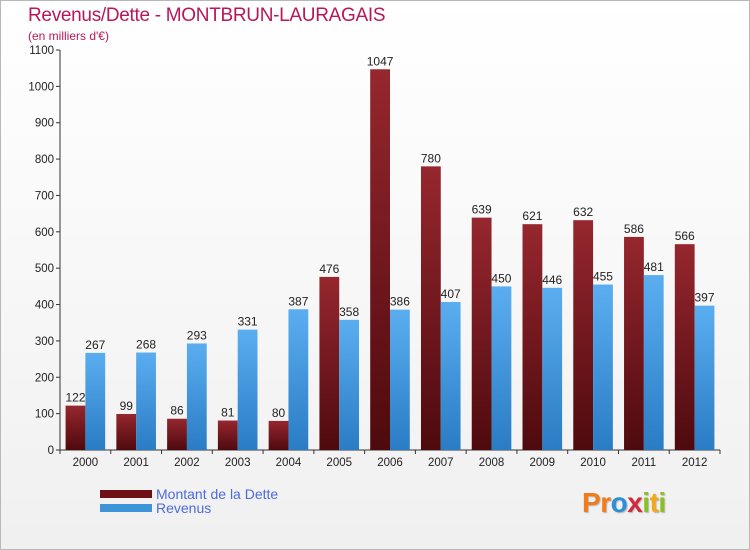 This screenshot has height=550, width=750. Describe the element at coordinates (68, 36) in the screenshot. I see `chart-subtitle: (en milliers d'€)` at that location.